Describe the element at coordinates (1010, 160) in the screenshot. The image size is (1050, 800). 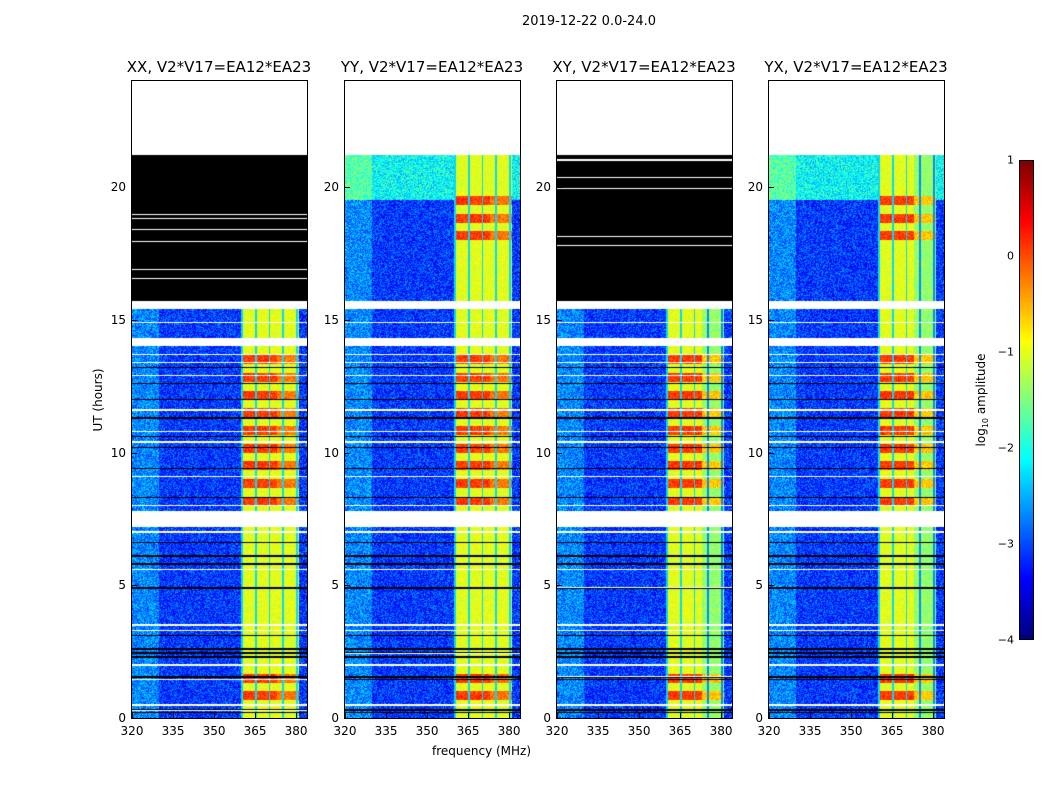
I see `colorbar-tick-label: 1` at that location.